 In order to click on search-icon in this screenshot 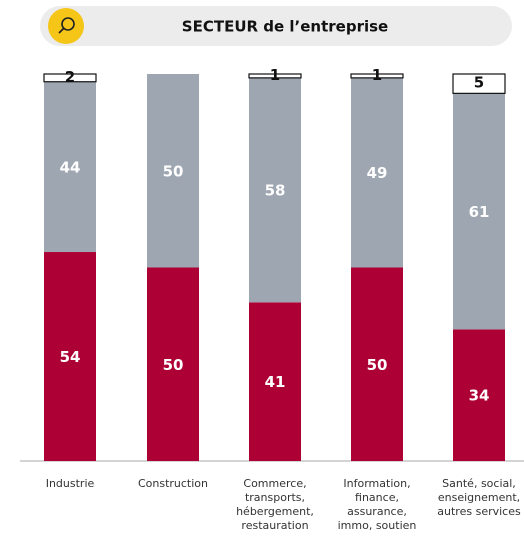, I will do `click(68, 24)`.